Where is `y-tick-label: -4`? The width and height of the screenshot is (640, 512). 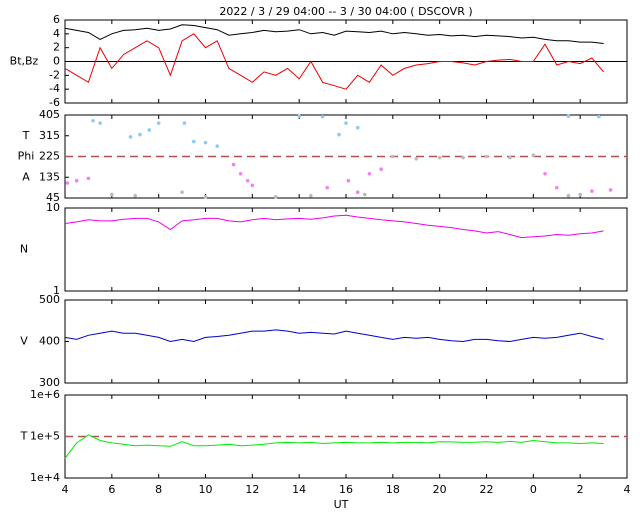
y-tick-label: -4 is located at coordinates (54, 88).